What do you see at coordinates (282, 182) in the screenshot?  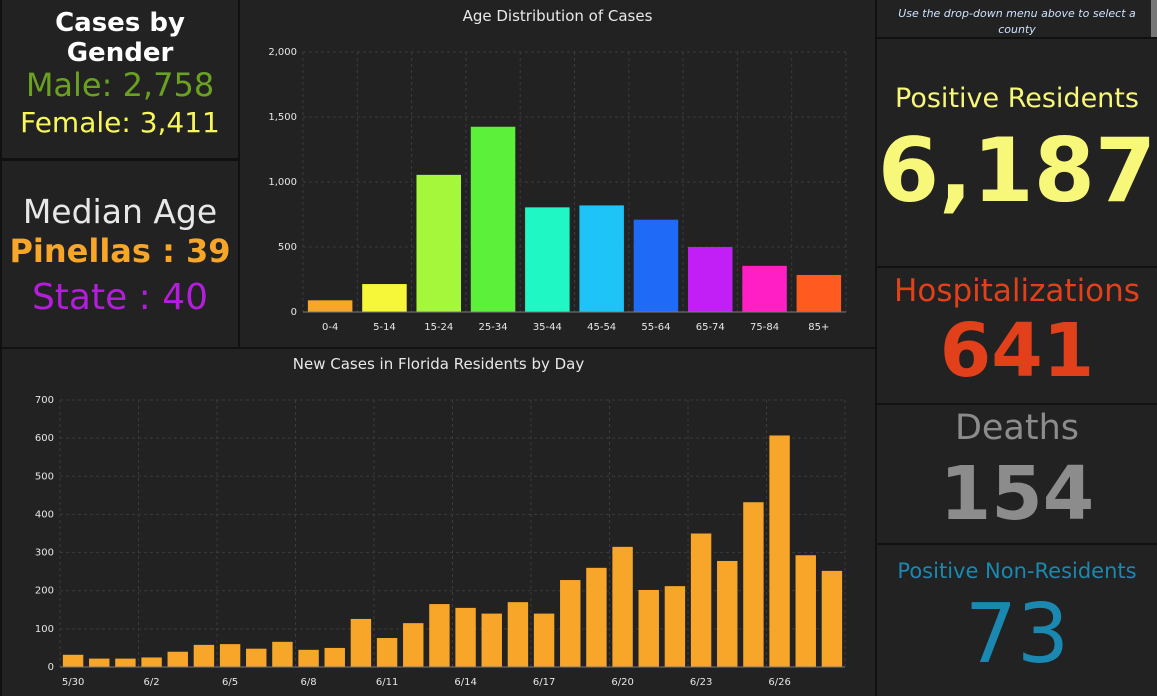 I see `y-tick-label: 1,000` at bounding box center [282, 182].